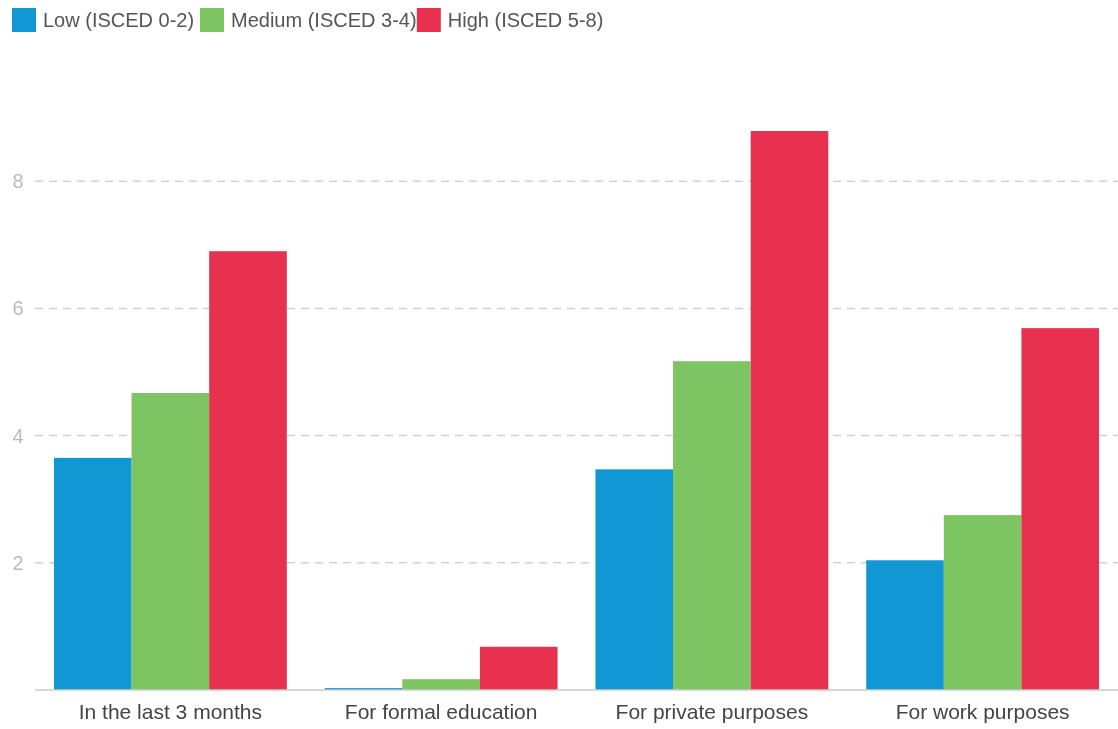 This screenshot has width=1118, height=729. What do you see at coordinates (712, 711) in the screenshot?
I see `x-tick-label: For private purposes` at bounding box center [712, 711].